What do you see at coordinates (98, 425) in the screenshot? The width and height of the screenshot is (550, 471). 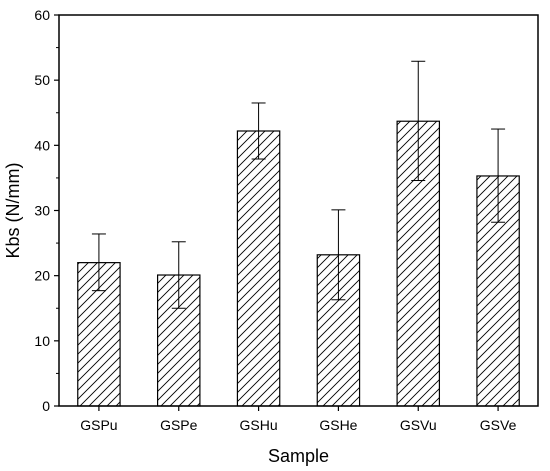 I see `x-tick-label: GSPu` at bounding box center [98, 425].